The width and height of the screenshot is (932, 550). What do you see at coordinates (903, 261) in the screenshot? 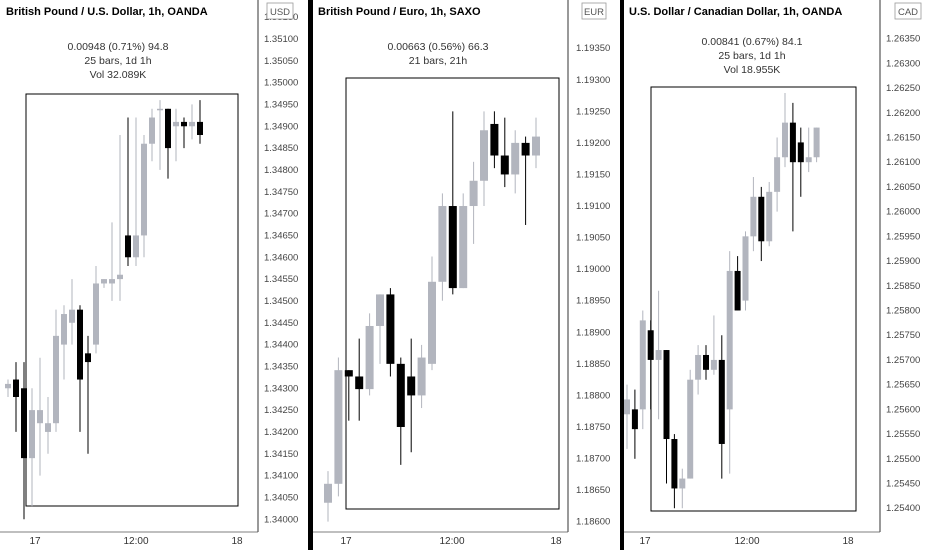
I see `price-tick-label: 1.25900` at bounding box center [903, 261].